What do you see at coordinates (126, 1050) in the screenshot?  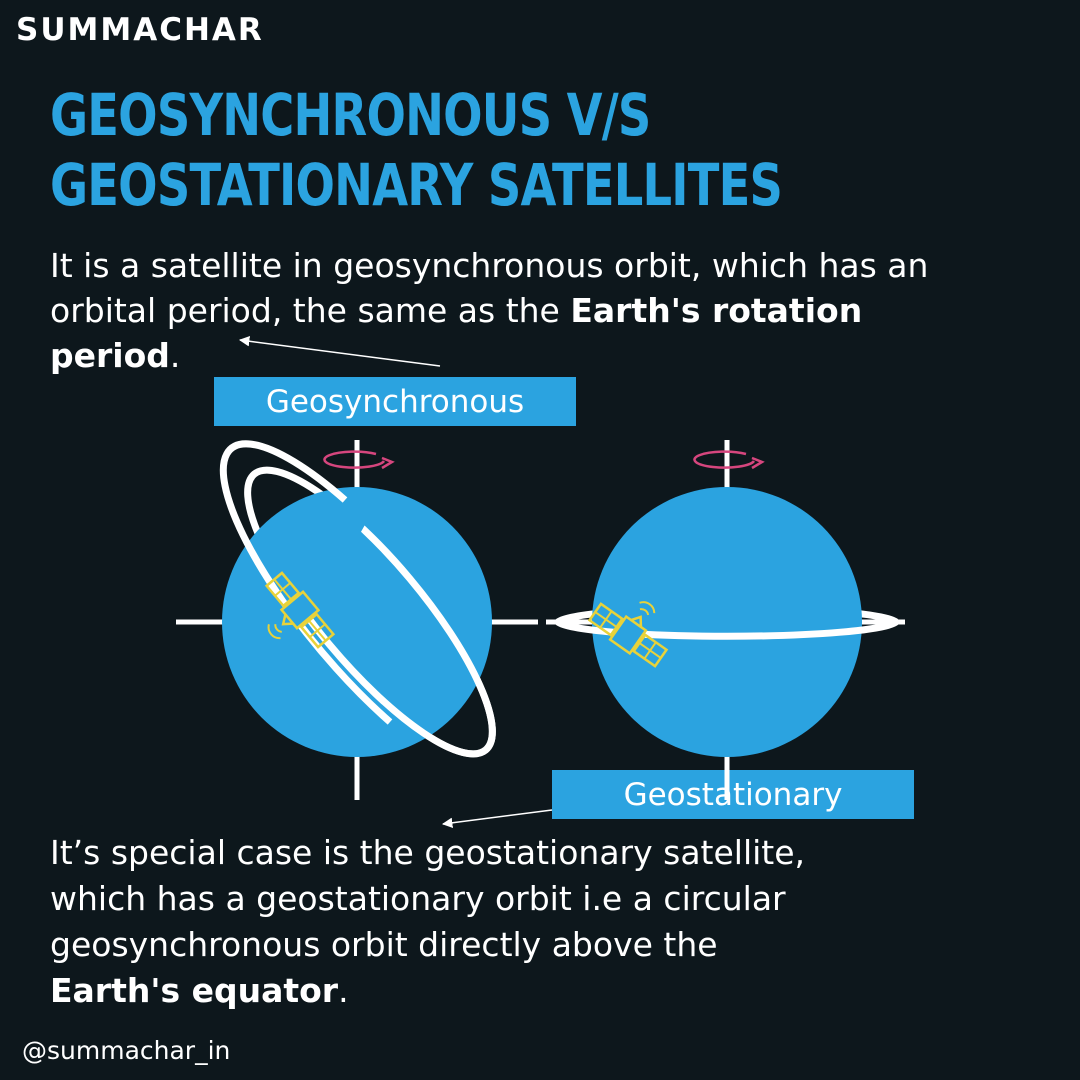 I see `social-handle: @summachar_in` at bounding box center [126, 1050].